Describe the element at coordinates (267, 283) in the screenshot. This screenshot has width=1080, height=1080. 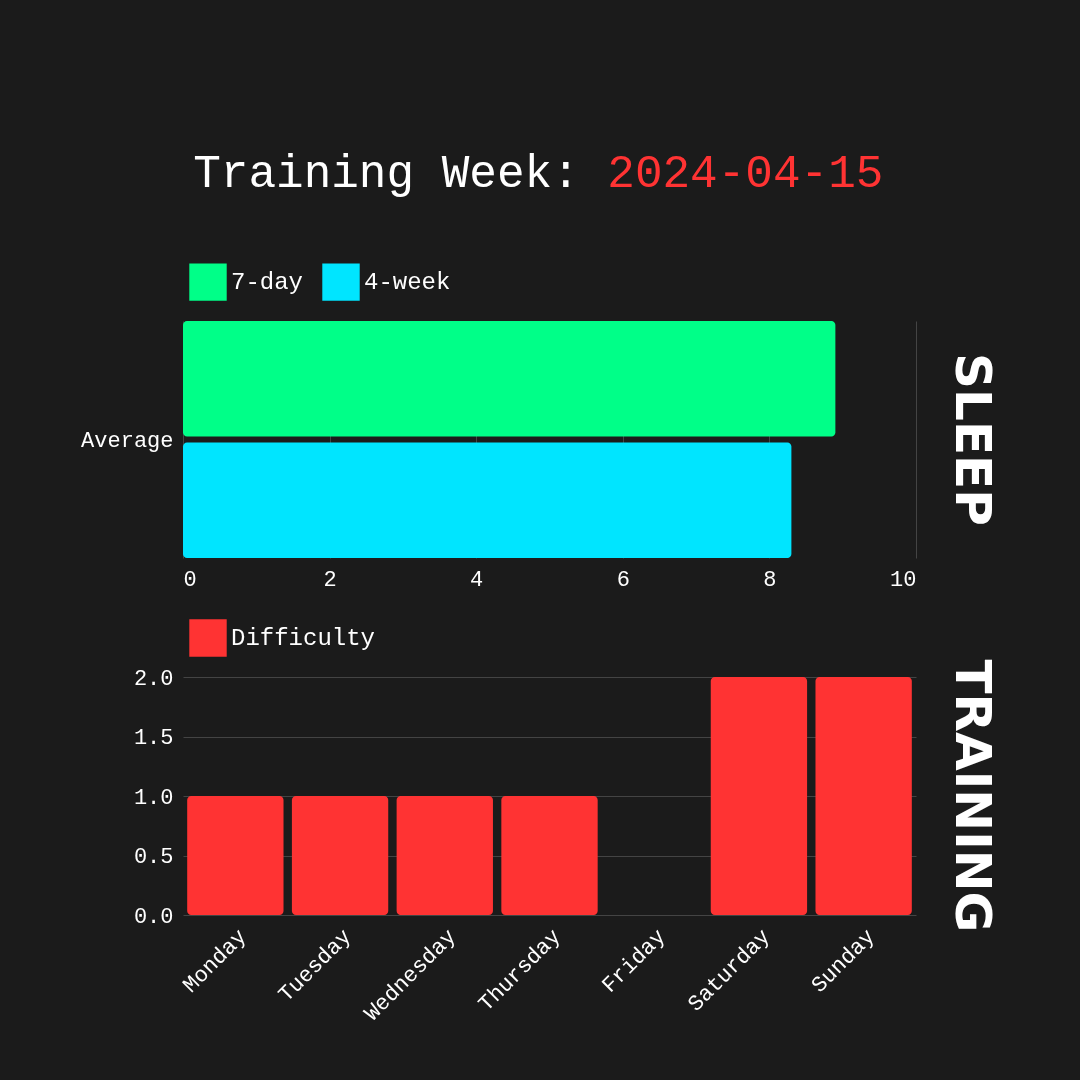
I see `legend-label: 7-day` at that location.